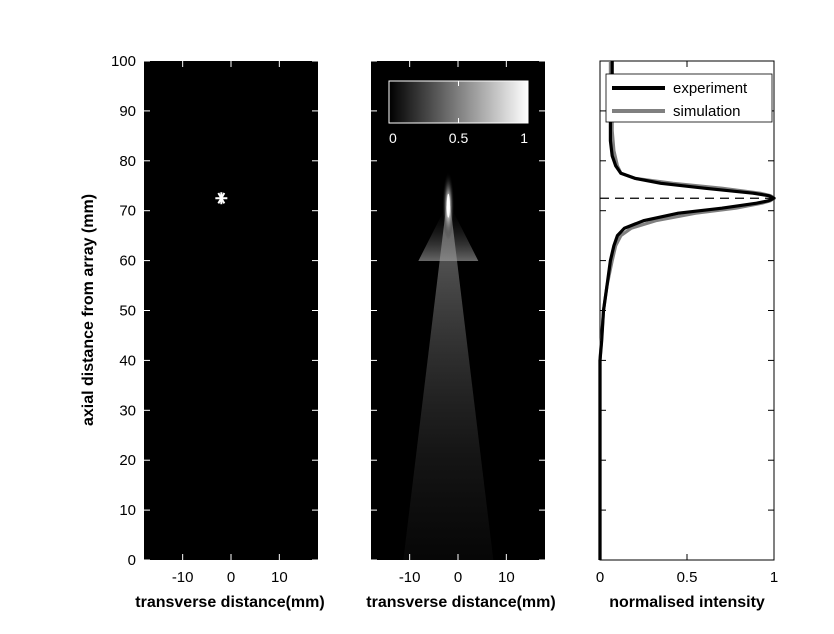  I want to click on y-tick-label: 80, so click(127, 161).